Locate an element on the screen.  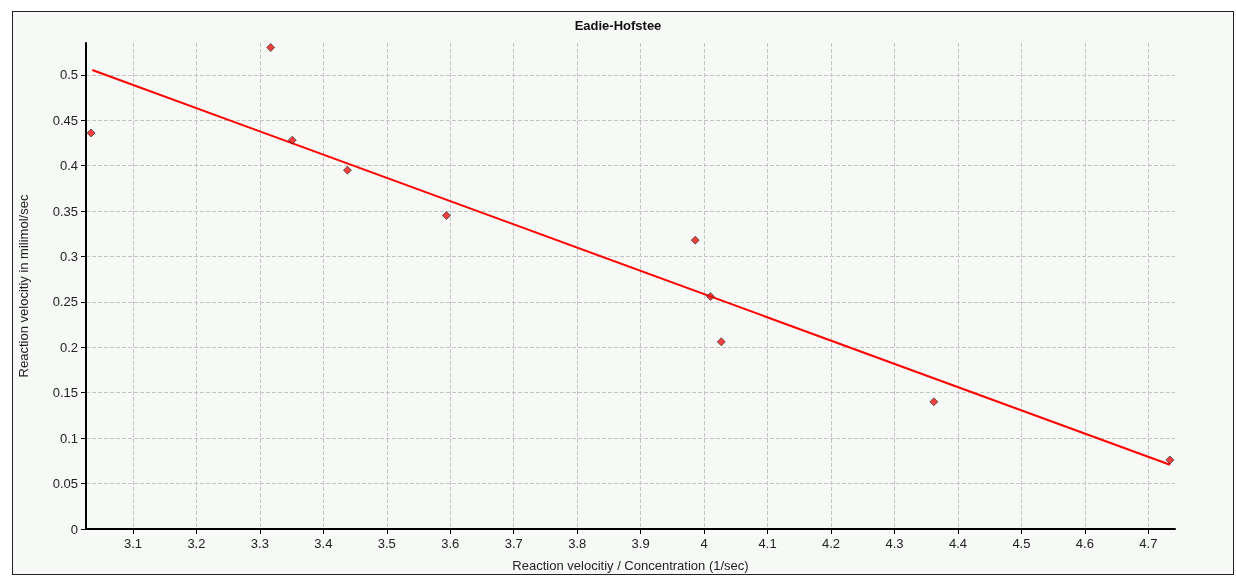
x-tick-label: 4.5 is located at coordinates (1021, 543).